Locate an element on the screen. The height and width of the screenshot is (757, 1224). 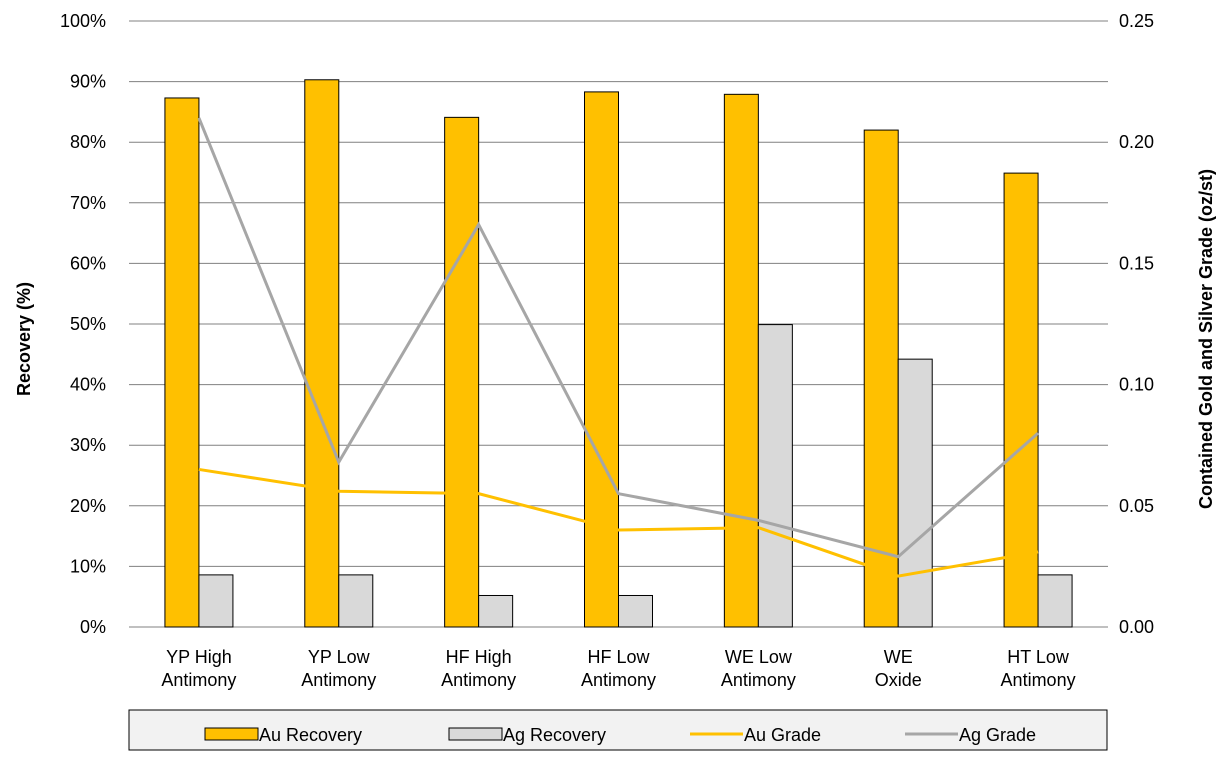
category-label: WE Oxide is located at coordinates (898, 668).